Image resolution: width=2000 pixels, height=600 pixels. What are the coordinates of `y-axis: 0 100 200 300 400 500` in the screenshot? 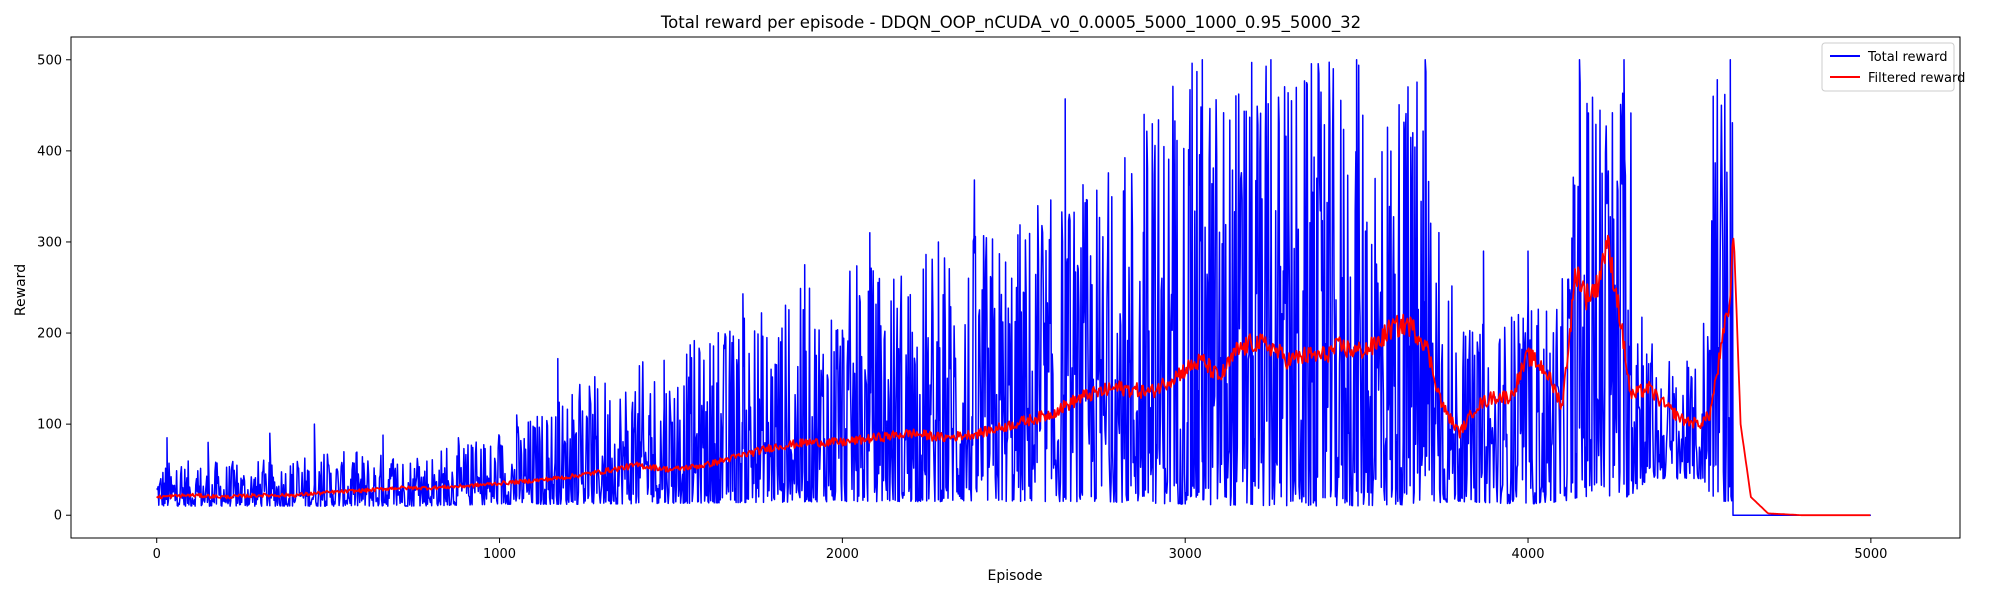 It's located at (54, 288).